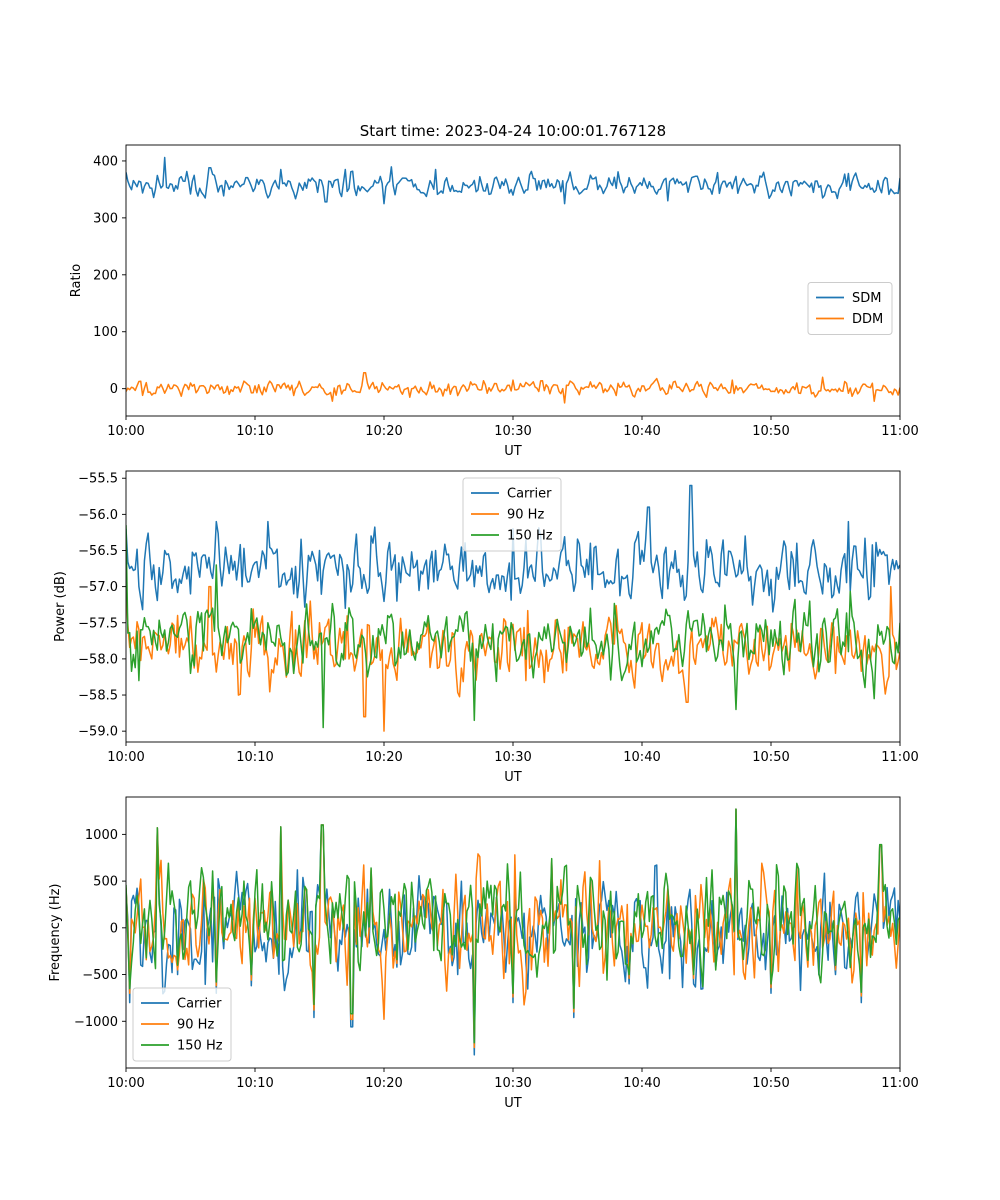  What do you see at coordinates (513, 180) in the screenshot?
I see `series-line-sdm` at bounding box center [513, 180].